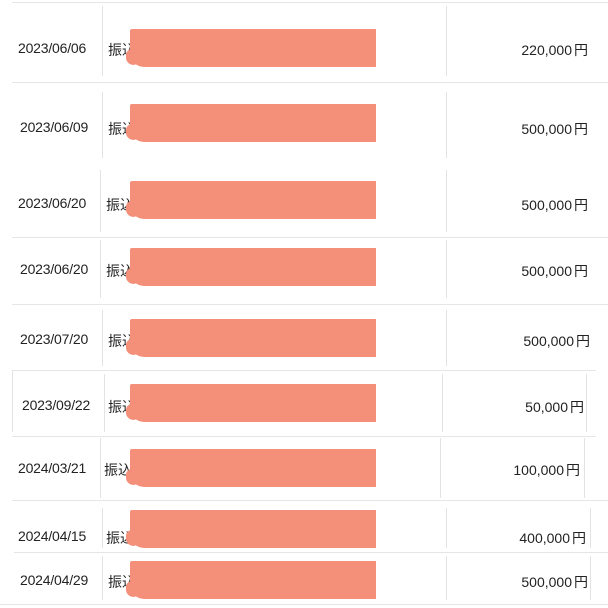 Image resolution: width=608 pixels, height=608 pixels. What do you see at coordinates (56, 405) in the screenshot?
I see `transaction-date: 2023/09/22` at bounding box center [56, 405].